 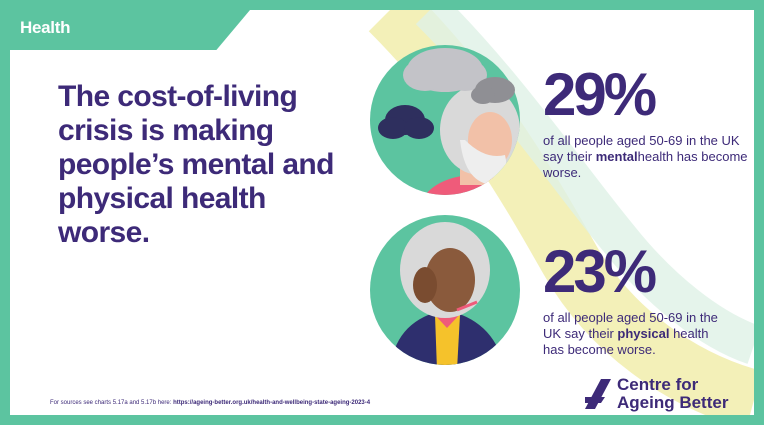 I want to click on dark-cloud-icon, so click(x=406, y=122).